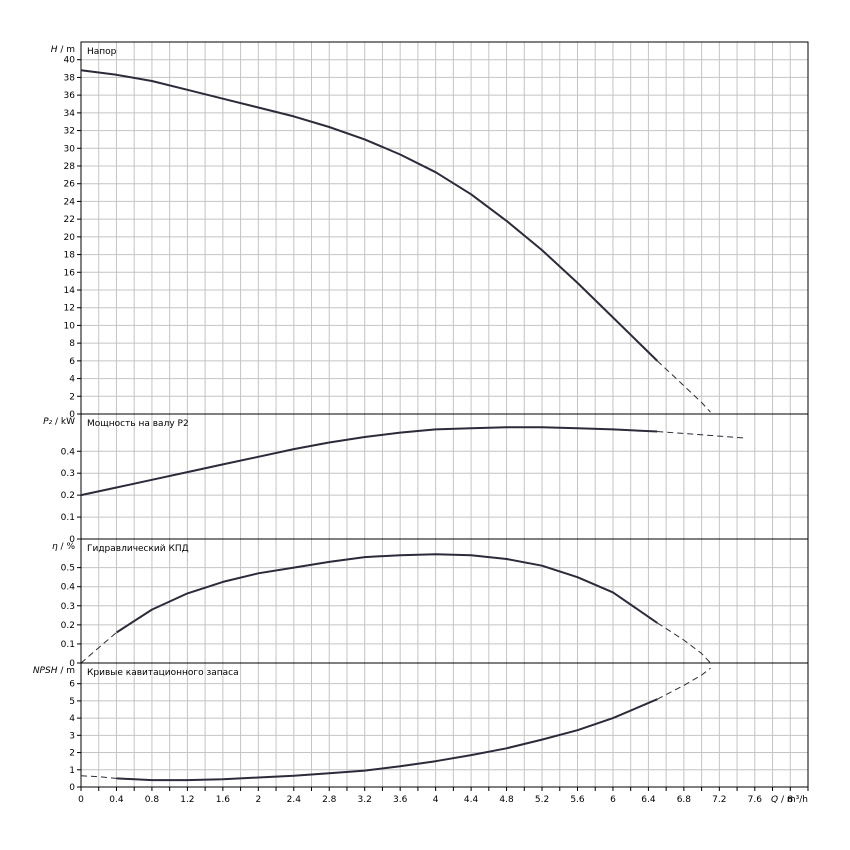 The width and height of the screenshot is (850, 850). Describe the element at coordinates (506, 800) in the screenshot. I see `x-tick-label: 4.8` at that location.